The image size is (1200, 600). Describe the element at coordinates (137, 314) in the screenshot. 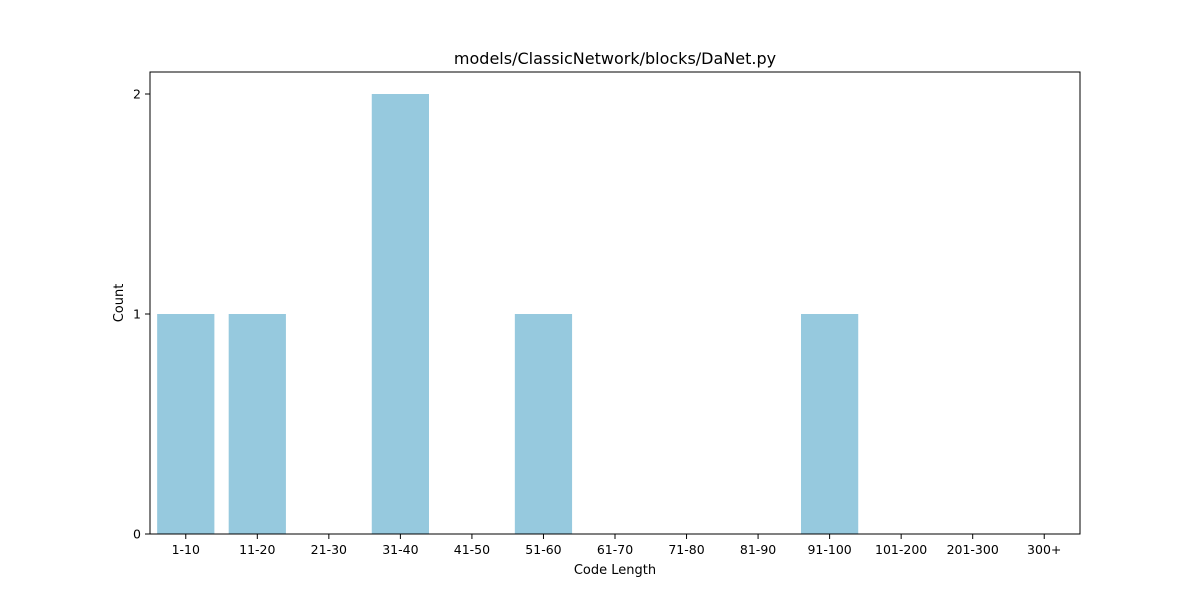

I see `y-tick-label: 1` at that location.